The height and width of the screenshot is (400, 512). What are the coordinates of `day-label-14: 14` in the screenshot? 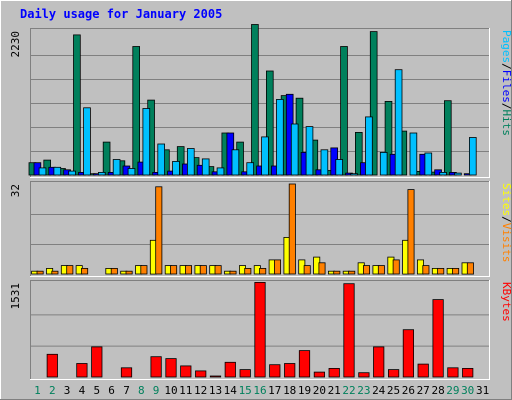 It's located at (231, 390).